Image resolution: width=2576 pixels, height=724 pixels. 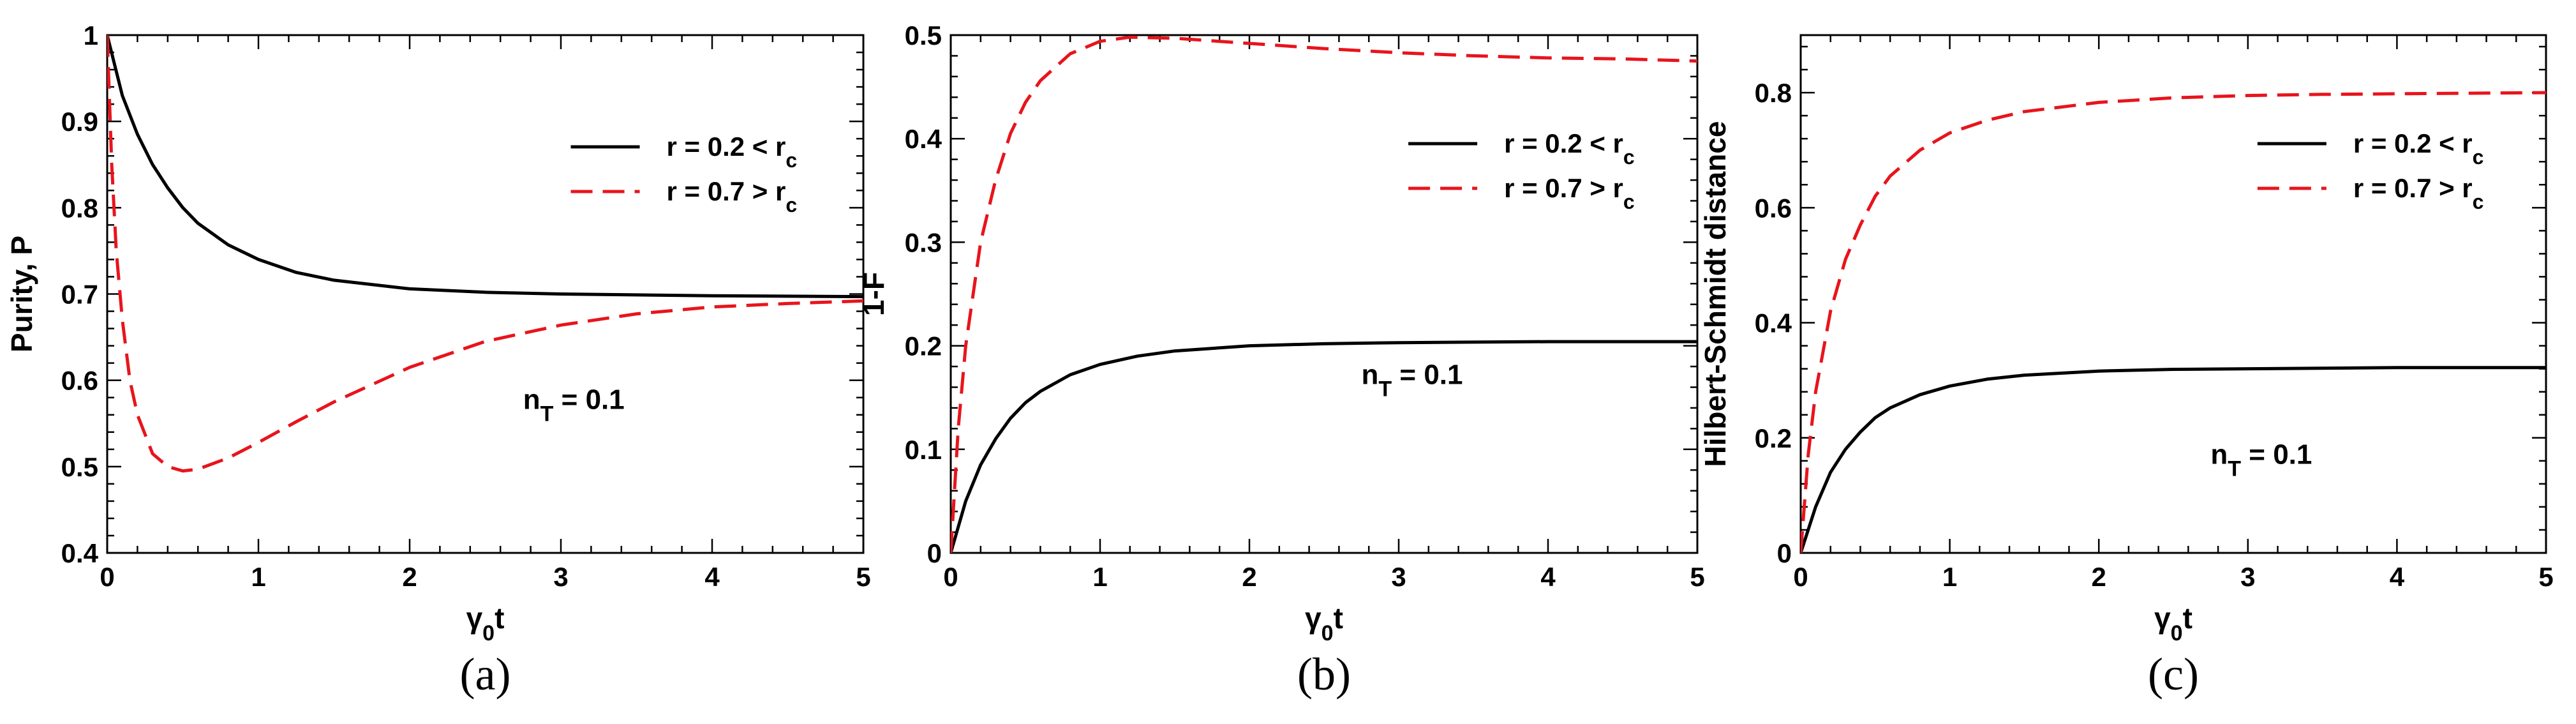 What do you see at coordinates (21, 294) in the screenshot?
I see `y-axis-label: Purity, P` at bounding box center [21, 294].